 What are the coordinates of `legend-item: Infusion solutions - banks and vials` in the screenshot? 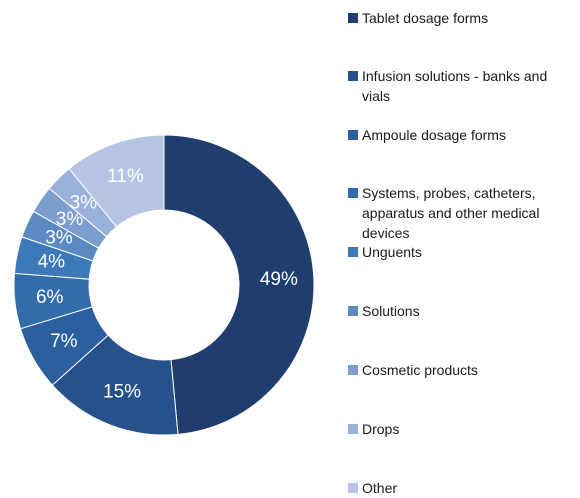 It's located at (462, 86).